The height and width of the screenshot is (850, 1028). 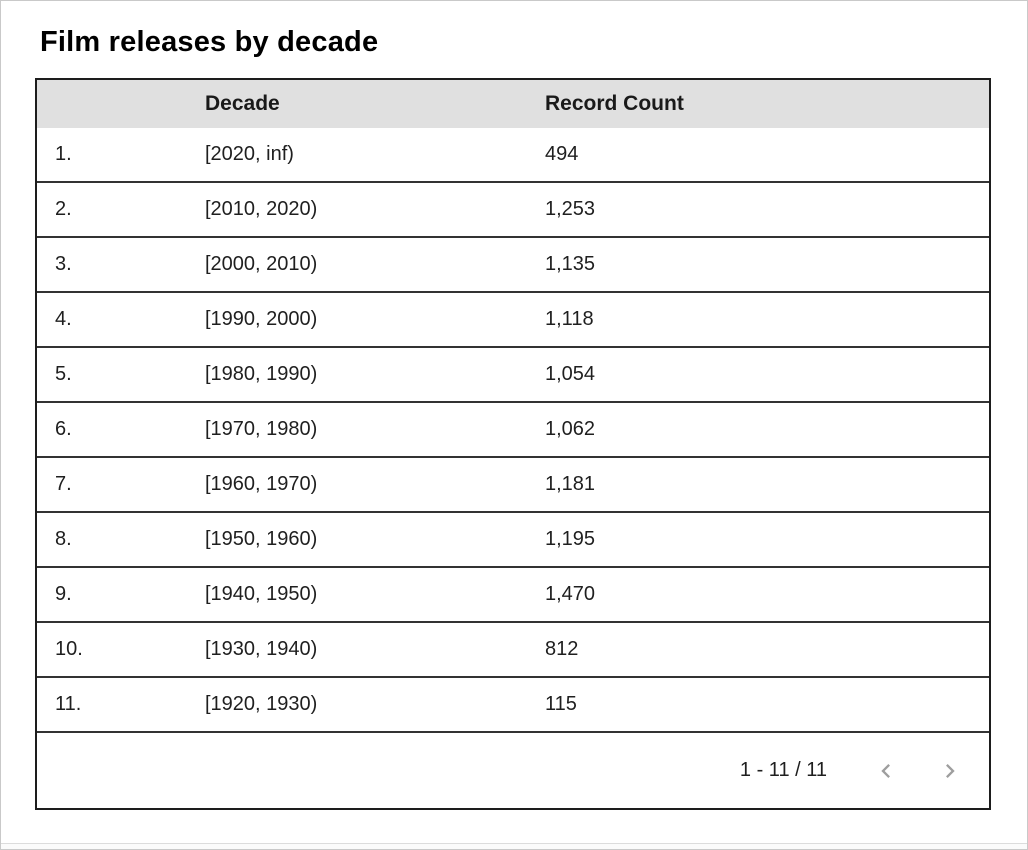 I want to click on header-record-count: Record Count, so click(x=614, y=103).